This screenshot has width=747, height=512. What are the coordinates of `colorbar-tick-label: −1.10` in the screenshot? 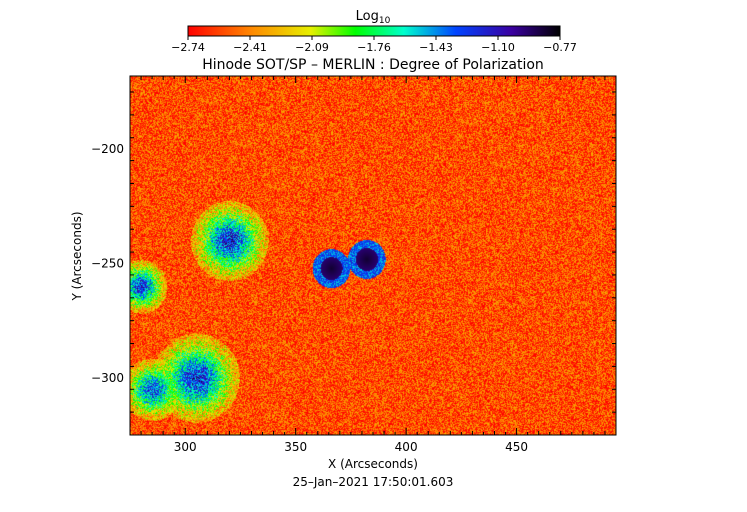 It's located at (498, 47).